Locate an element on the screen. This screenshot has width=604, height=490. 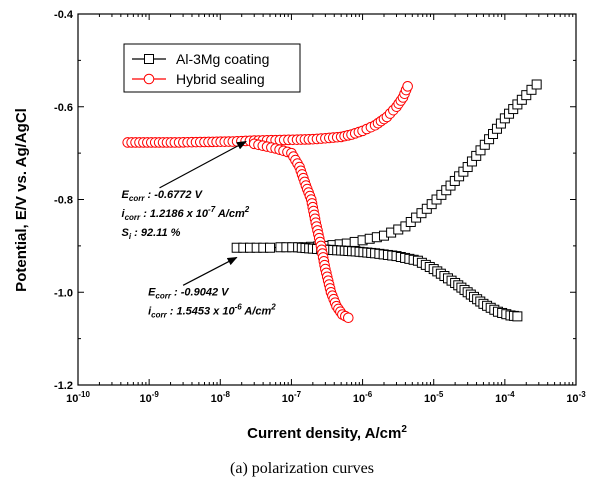
y-tick-label: -1.0 is located at coordinates (63, 293).